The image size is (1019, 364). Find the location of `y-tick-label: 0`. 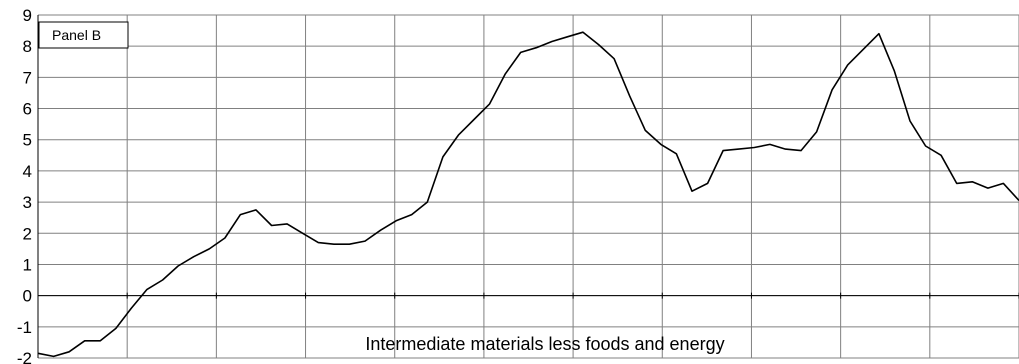

y-tick-label: 0 is located at coordinates (27, 296).